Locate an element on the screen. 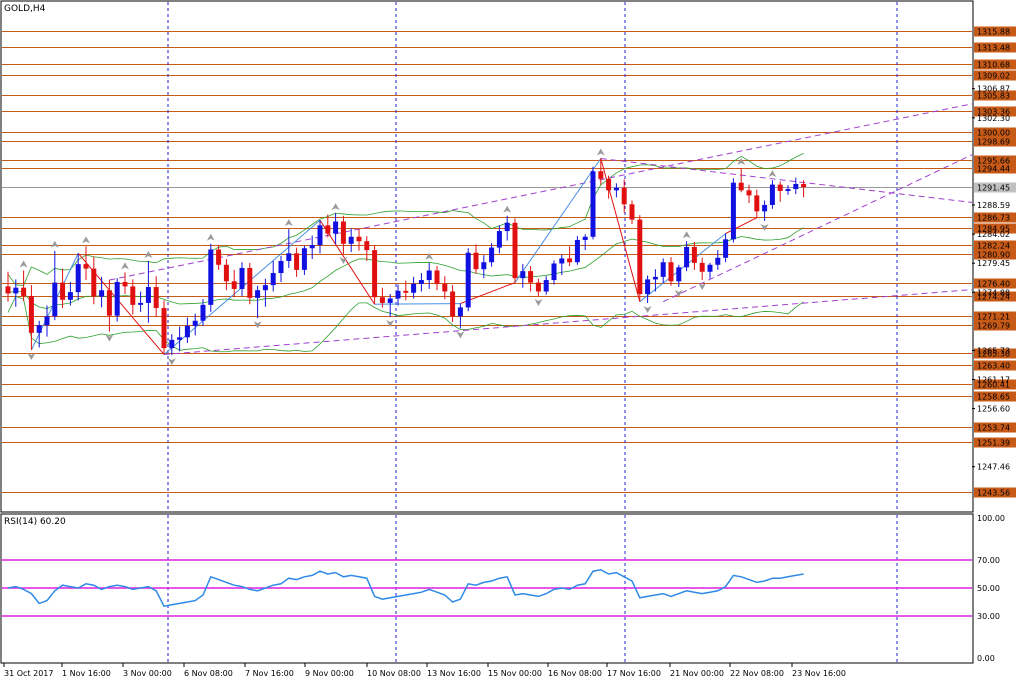  rsi-tick-label: 30.00 is located at coordinates (988, 616).